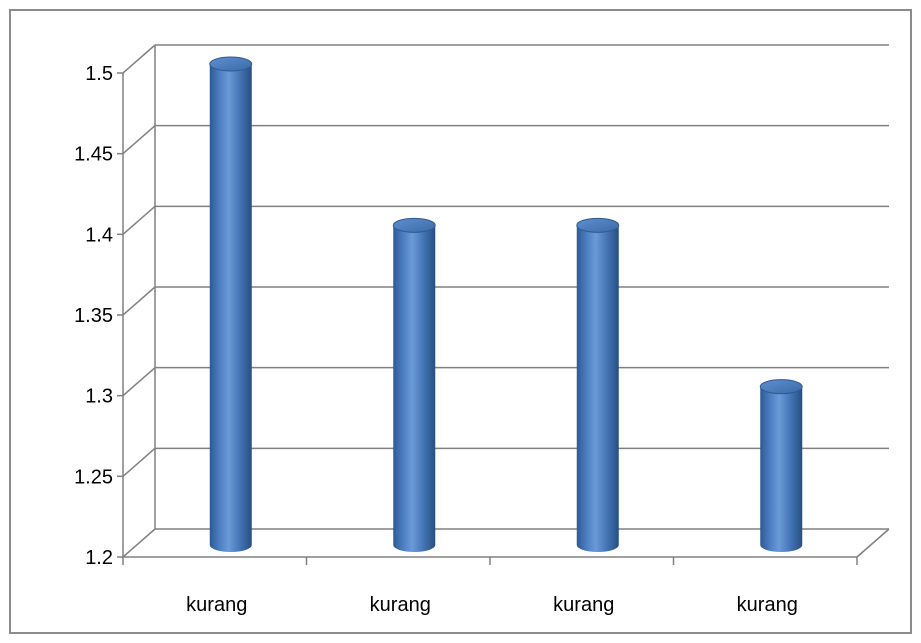  Describe the element at coordinates (93, 477) in the screenshot. I see `y-tick-label: 1.25` at that location.